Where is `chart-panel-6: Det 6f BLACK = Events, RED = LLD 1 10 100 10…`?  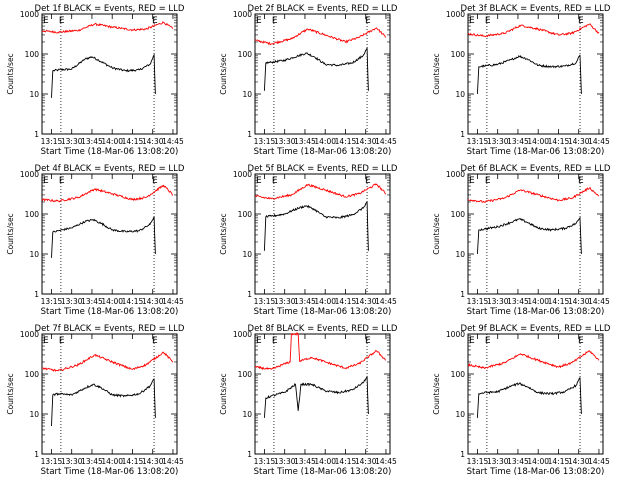 chart-panel-6: Det 6f BLACK = Events, RED = LLD 1 10 100 10… is located at coordinates (521, 240).